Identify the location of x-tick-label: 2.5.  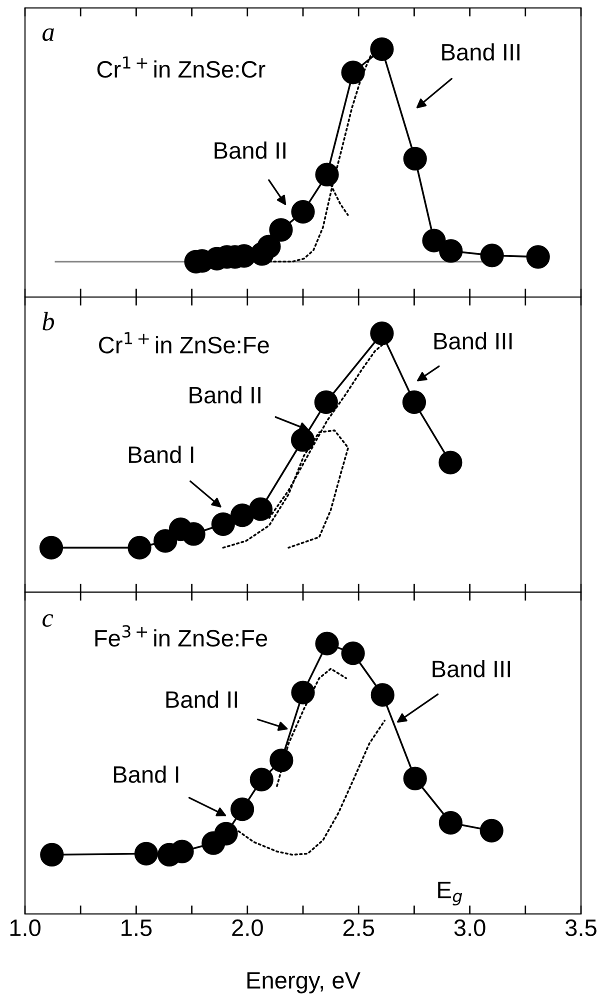
(358, 927).